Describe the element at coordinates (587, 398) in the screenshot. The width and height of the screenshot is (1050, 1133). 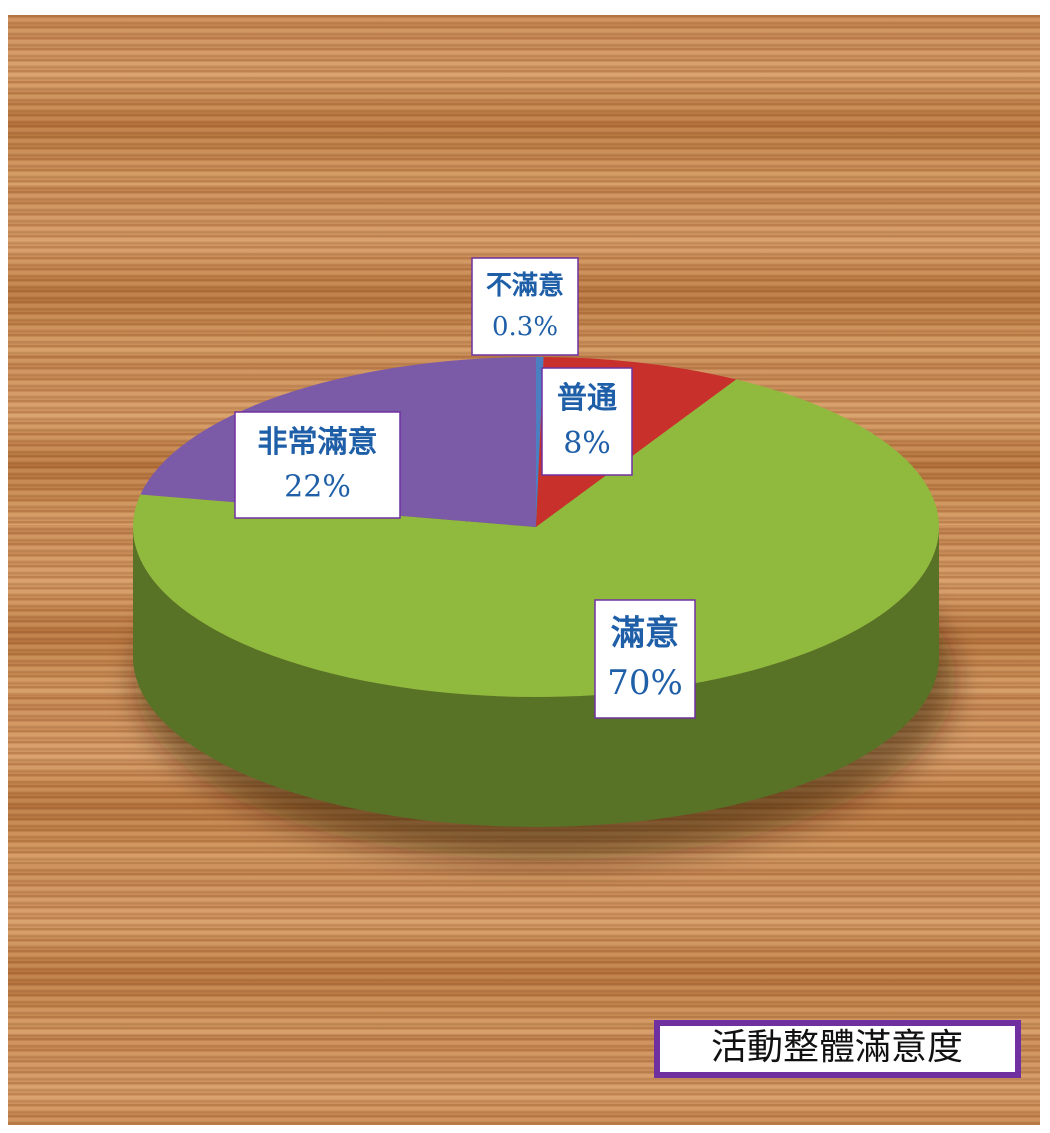
I see `category-label: 普通` at that location.